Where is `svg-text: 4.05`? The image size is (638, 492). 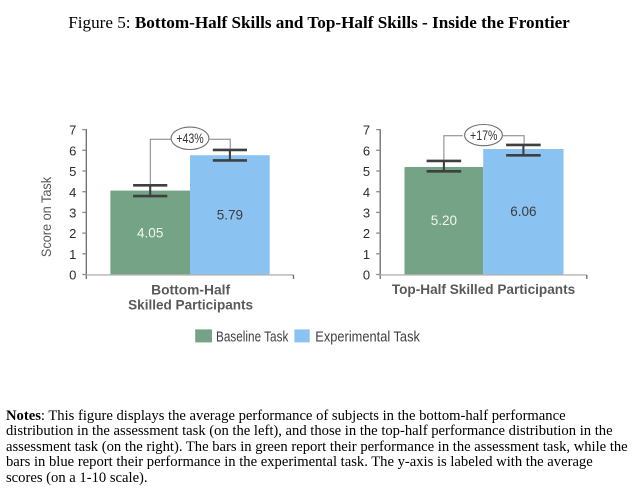 svg-text: 4.05 is located at coordinates (150, 232).